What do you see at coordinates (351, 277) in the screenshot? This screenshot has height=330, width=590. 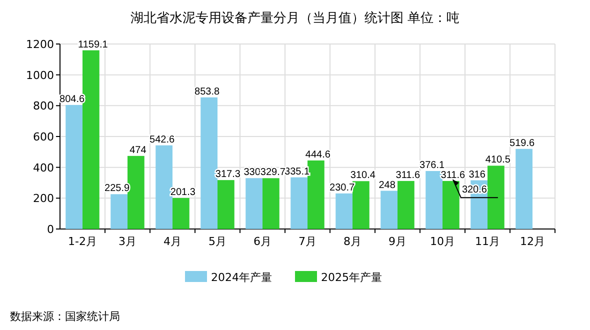 I see `legend-label: 2025年产量` at bounding box center [351, 277].